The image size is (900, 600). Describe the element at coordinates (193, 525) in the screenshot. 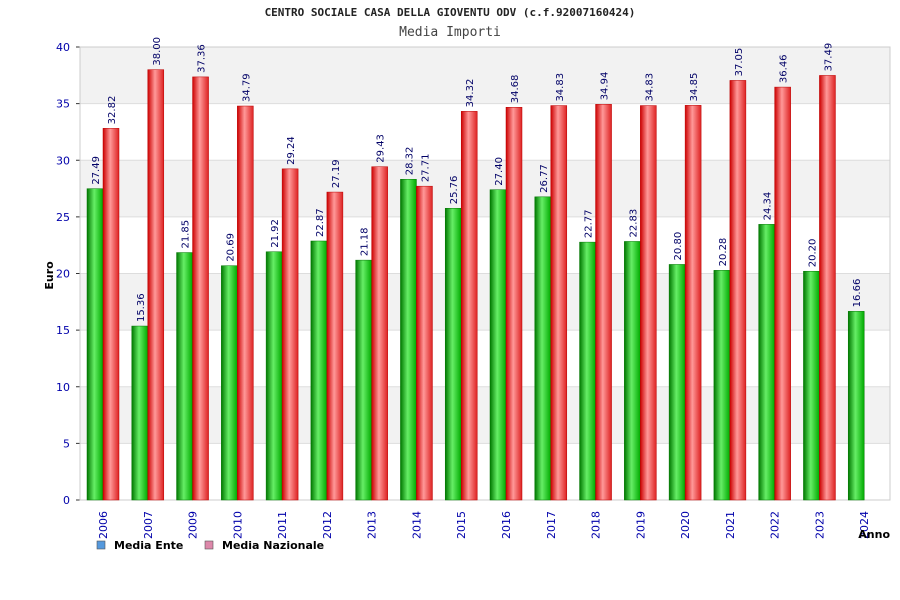

I see `x-tick-label: 2009` at that location.